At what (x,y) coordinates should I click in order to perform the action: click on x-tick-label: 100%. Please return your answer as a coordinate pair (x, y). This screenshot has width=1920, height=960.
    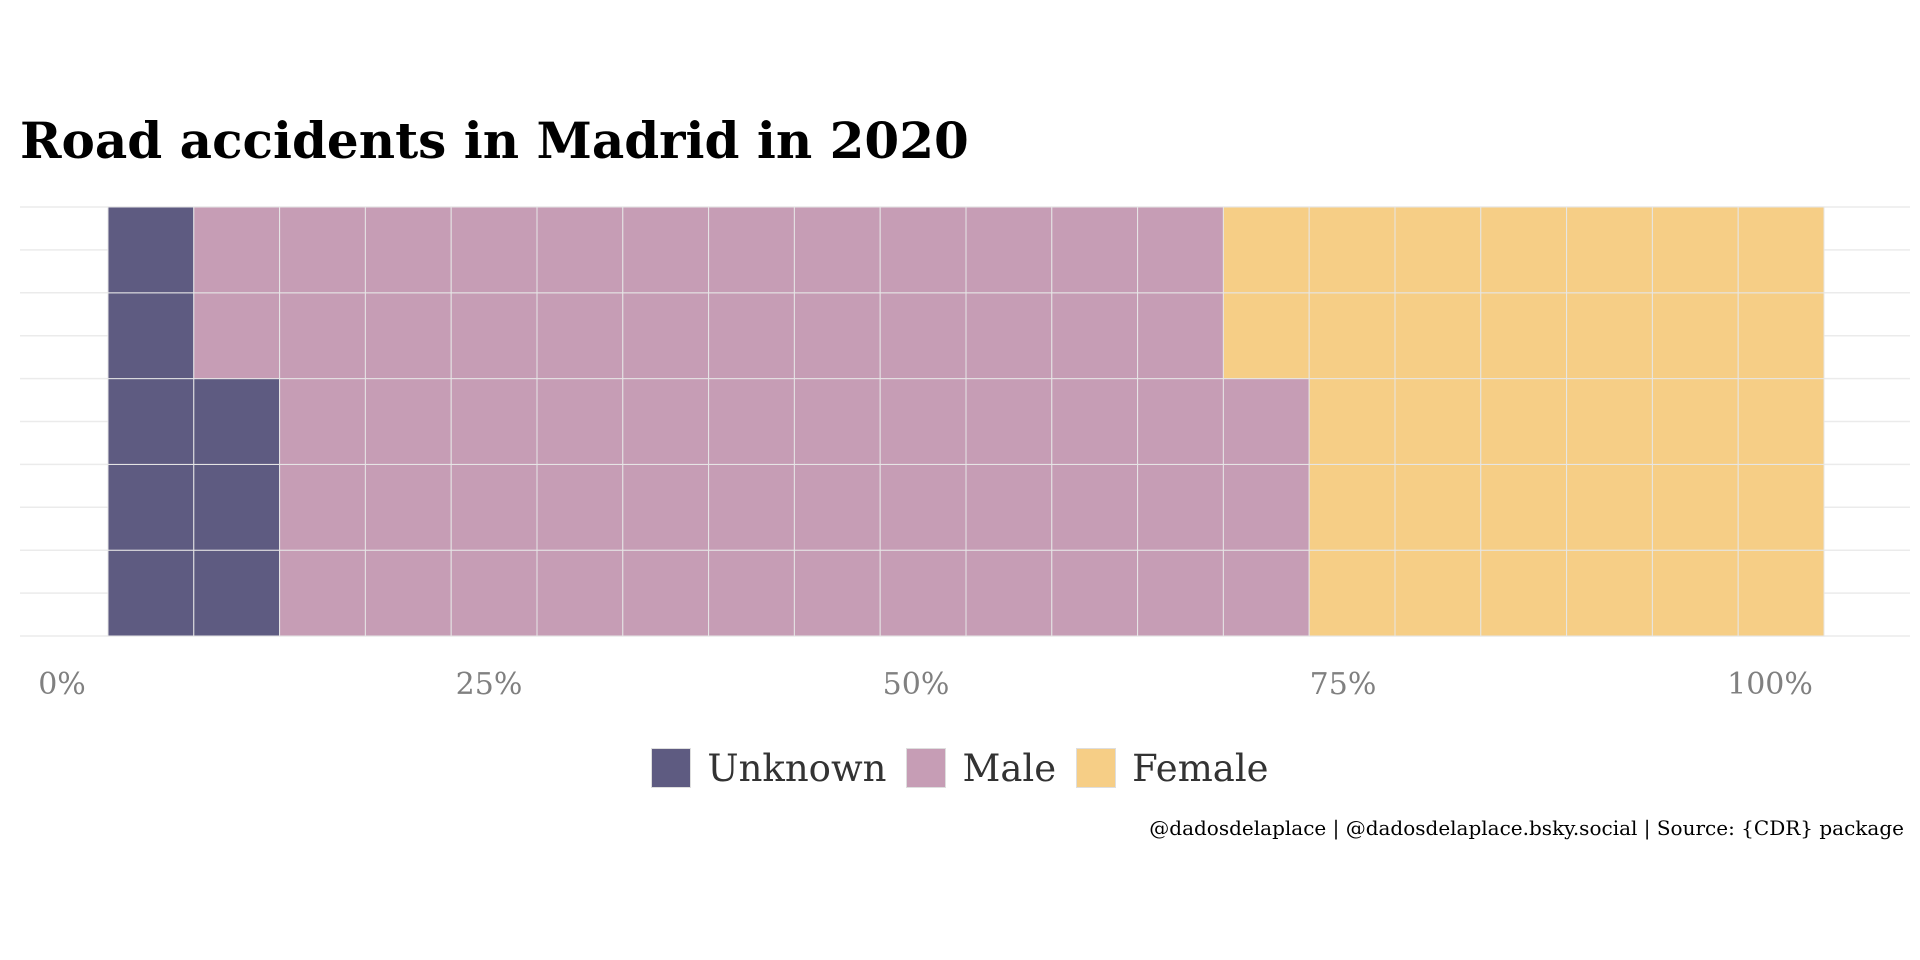
    Looking at the image, I should click on (1770, 684).